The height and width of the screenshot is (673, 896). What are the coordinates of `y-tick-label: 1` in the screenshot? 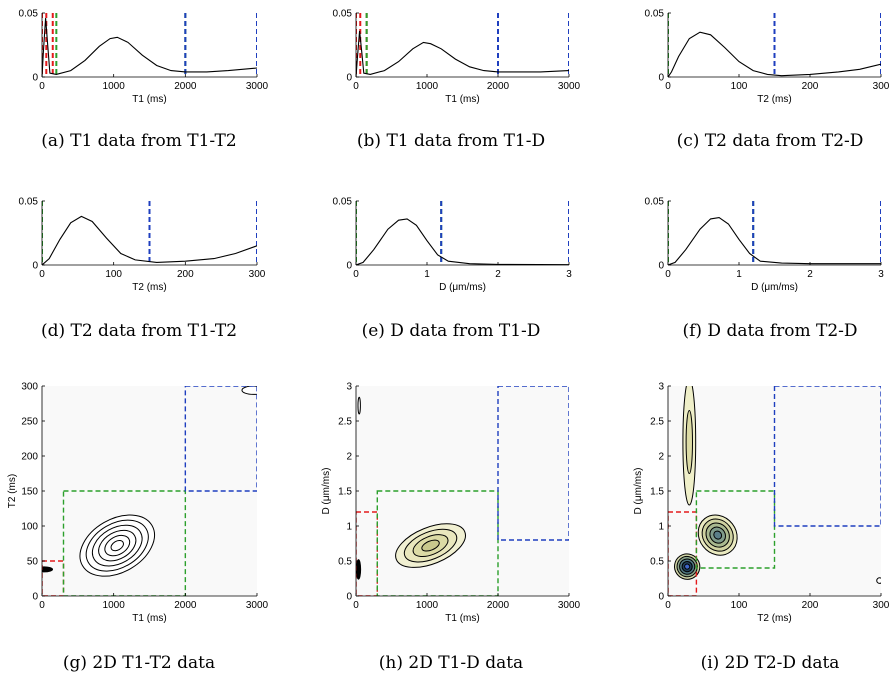 It's located at (661, 527).